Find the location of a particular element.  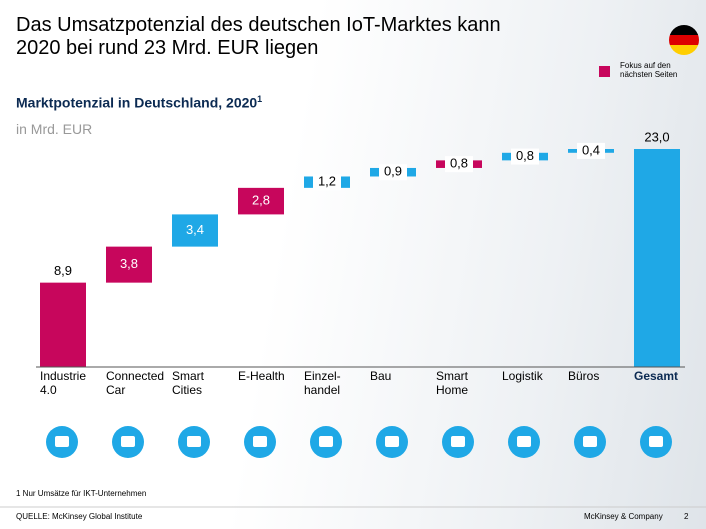

value-label: 0,9 is located at coordinates (393, 171).